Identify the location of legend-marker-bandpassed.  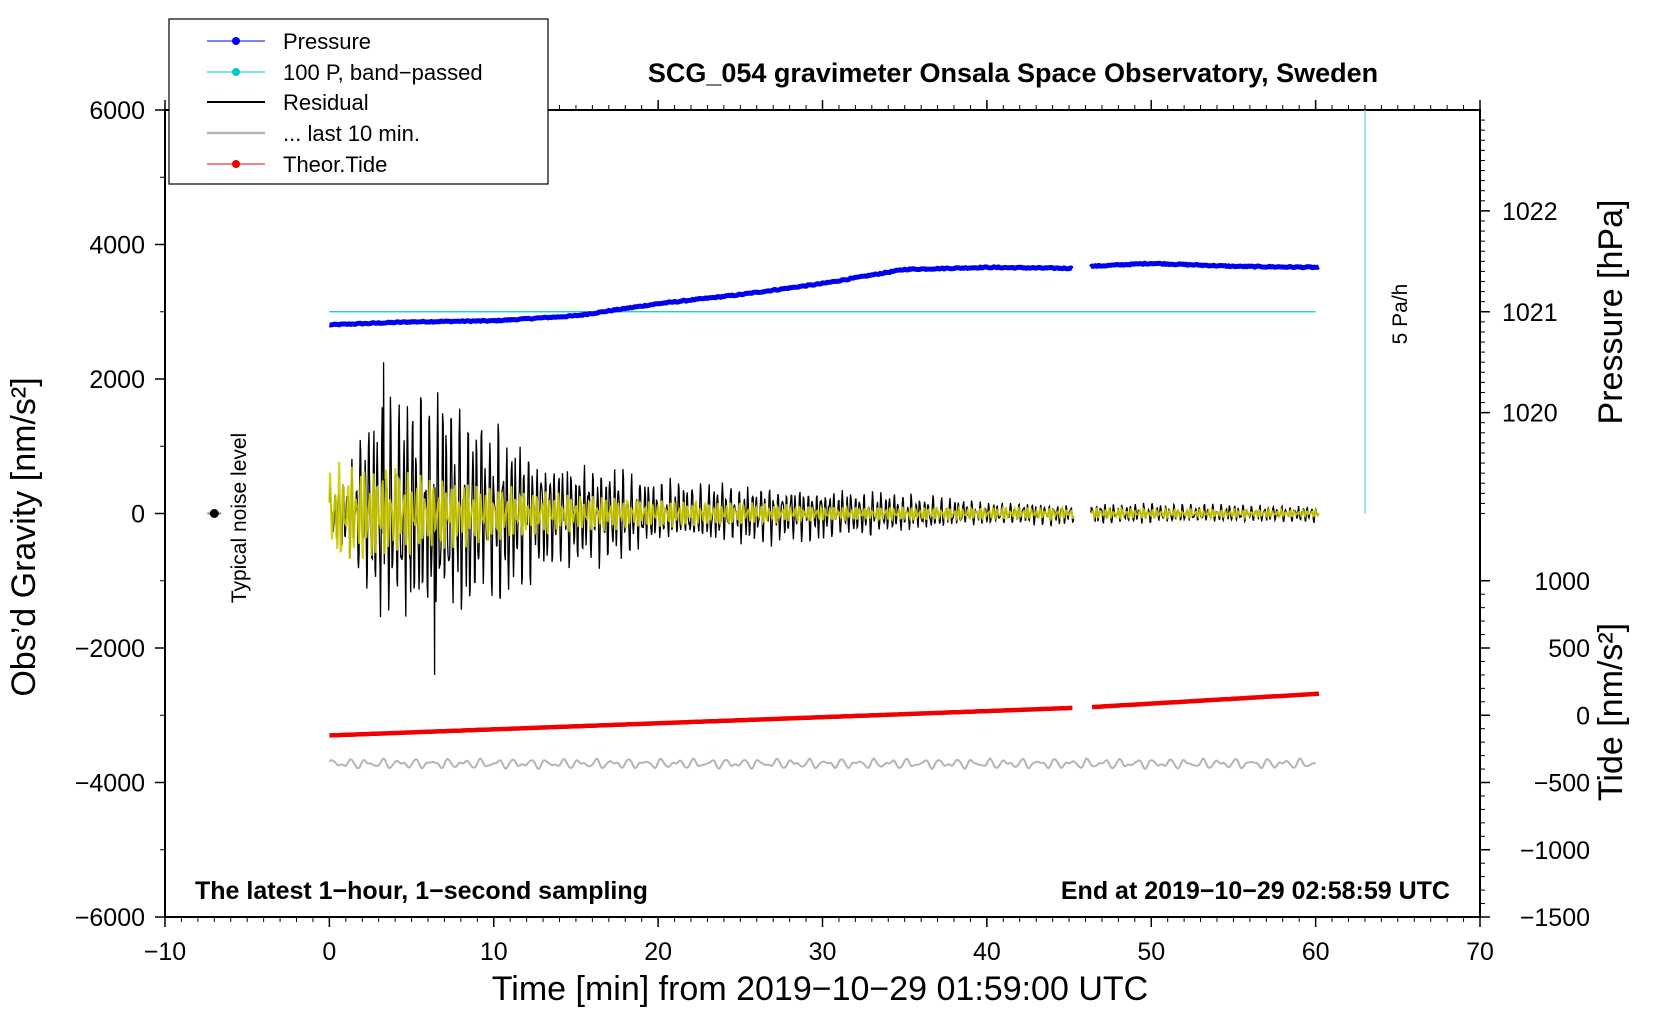
(236, 72).